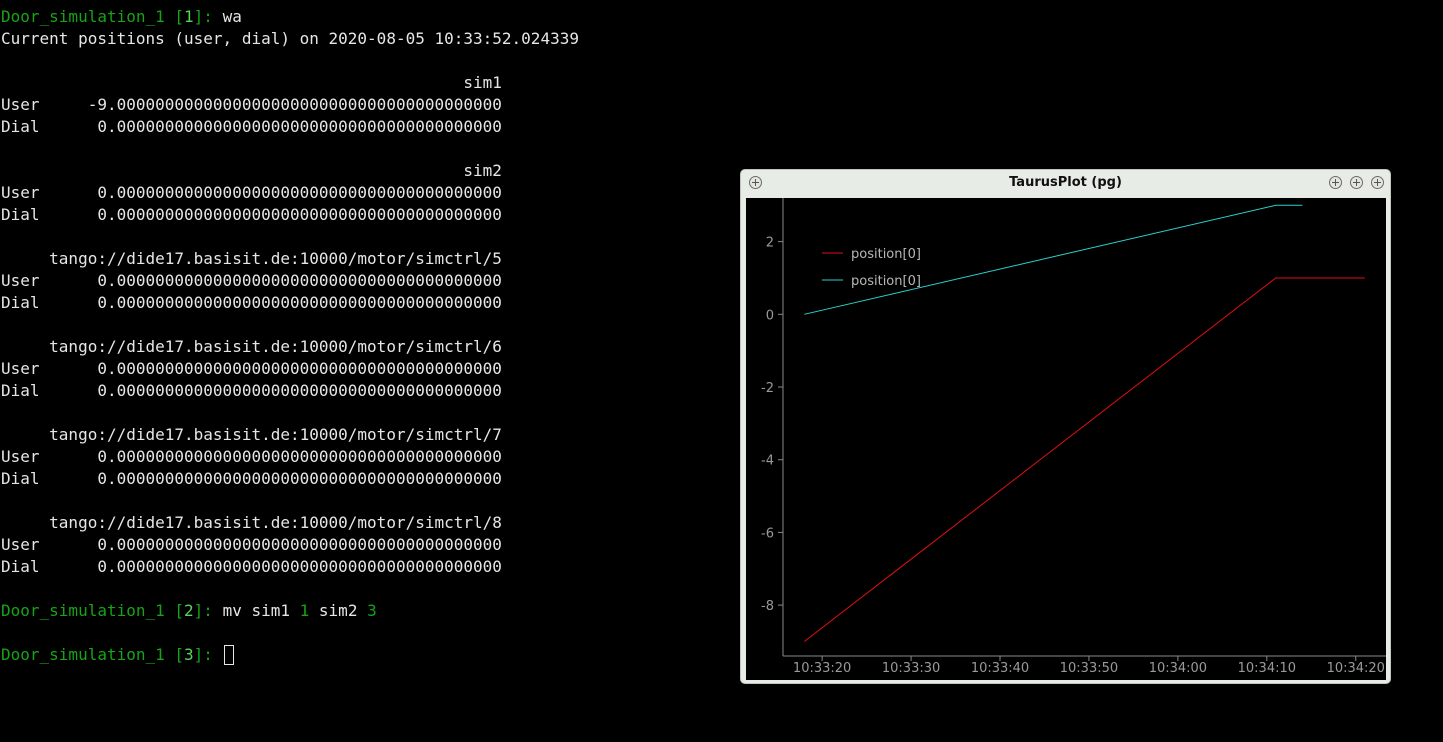  I want to click on y-tick-label: -8, so click(767, 606).